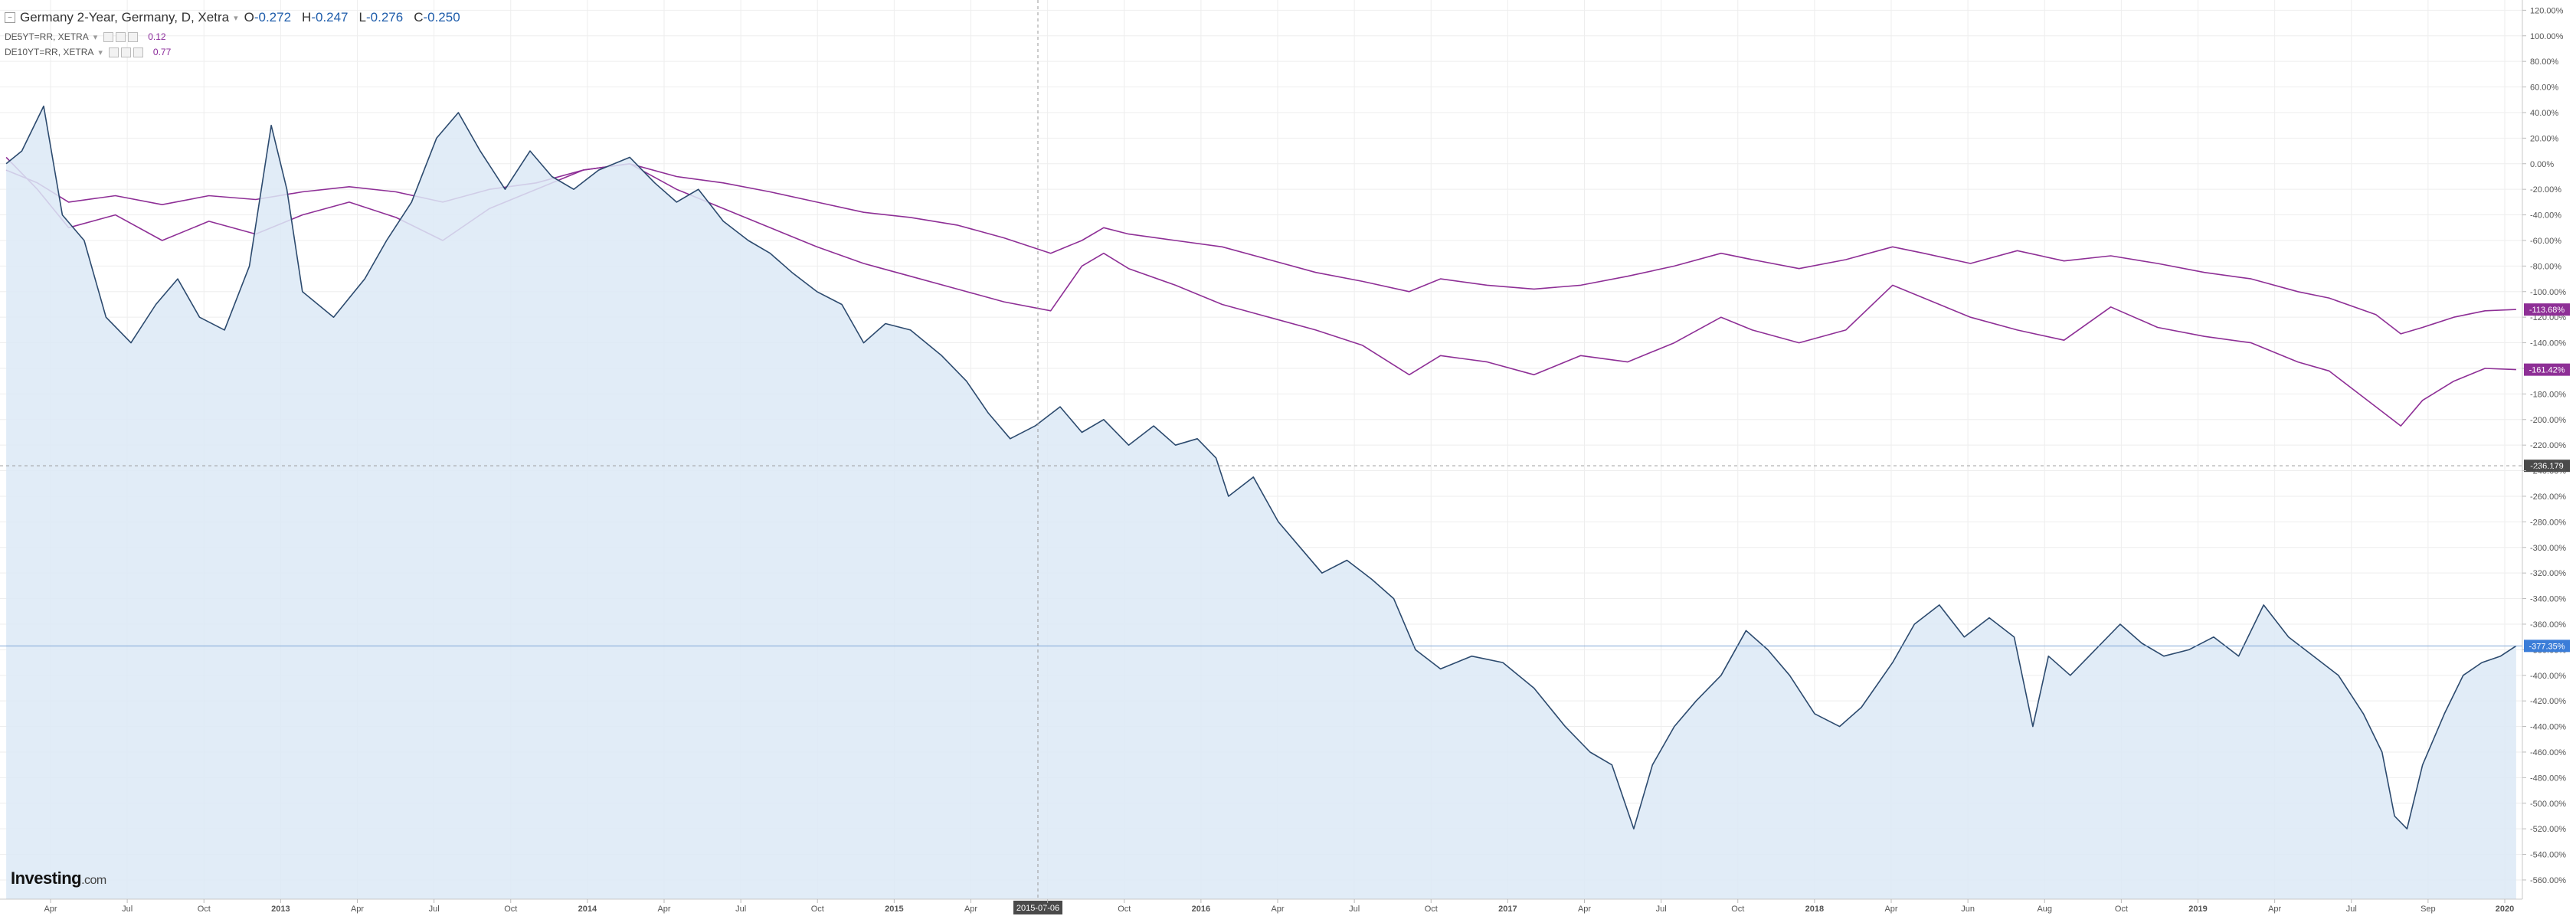 This screenshot has height=916, width=2576. Describe the element at coordinates (58, 879) in the screenshot. I see `investing-logo: Investing.com` at that location.